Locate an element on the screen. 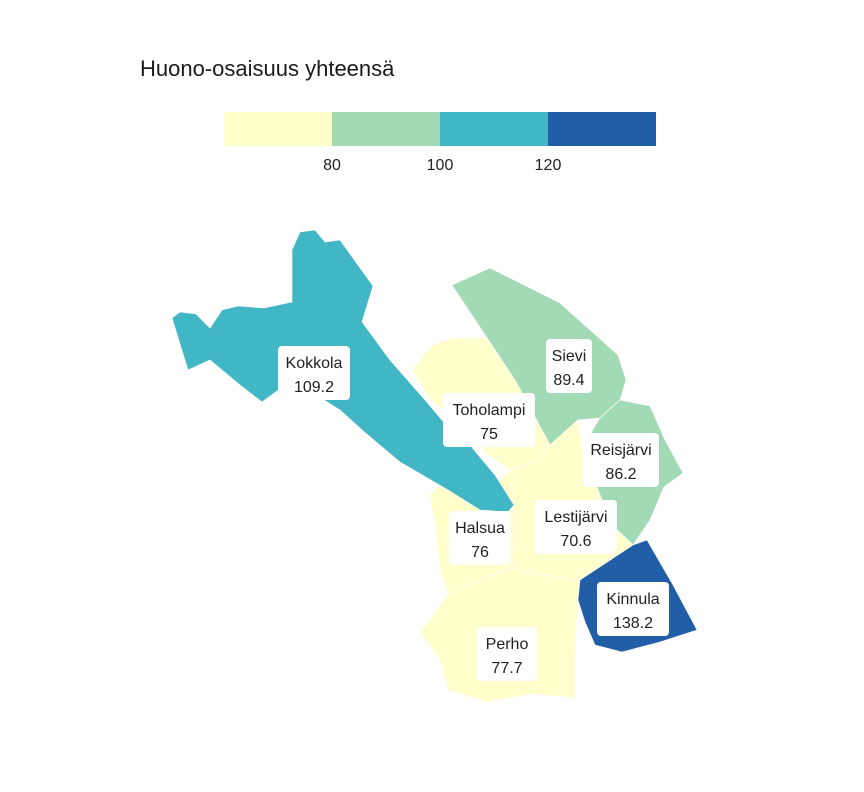  label-value: 89.4 is located at coordinates (568, 380).